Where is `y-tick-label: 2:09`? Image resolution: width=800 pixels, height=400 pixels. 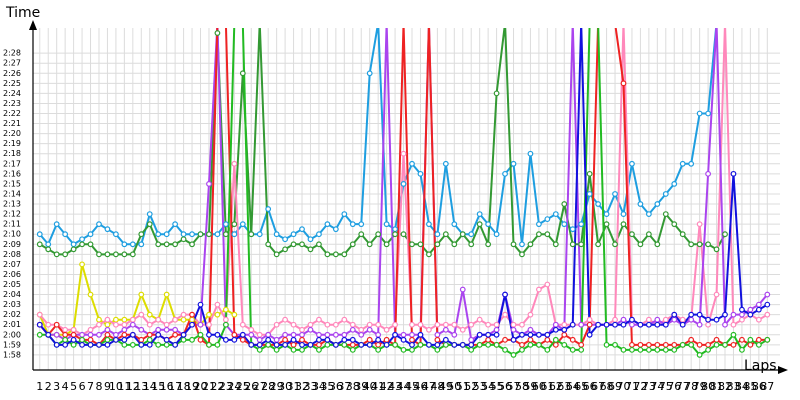
y-tick-label: 2:09 is located at coordinates (12, 244).